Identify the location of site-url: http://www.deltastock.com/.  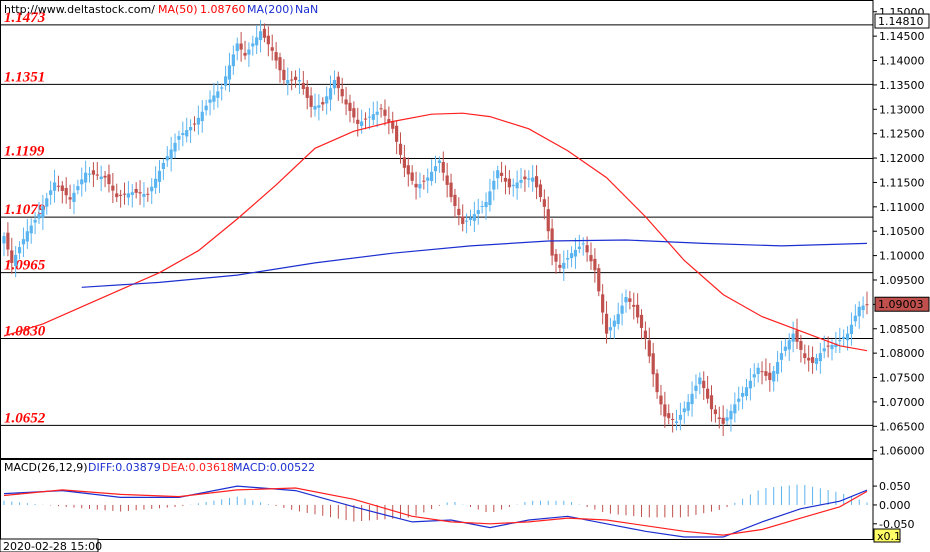
(79, 9).